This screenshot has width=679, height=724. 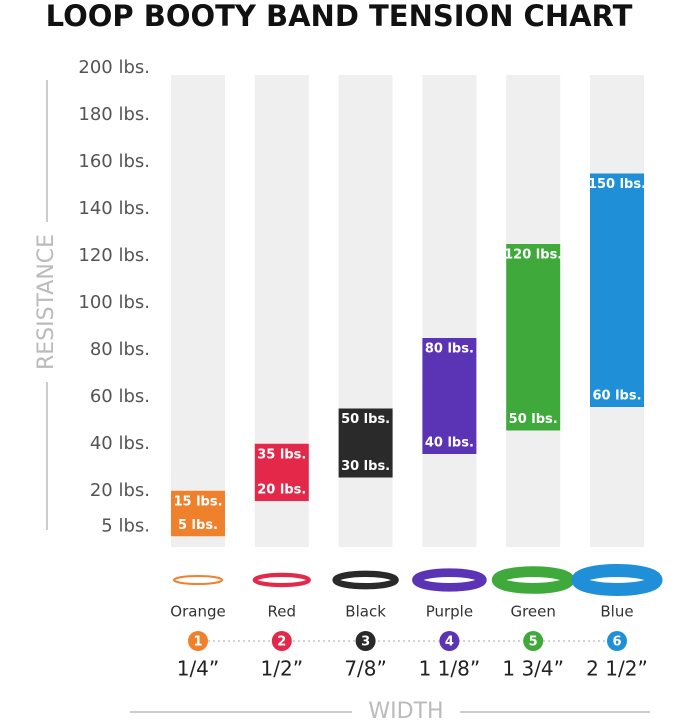 What do you see at coordinates (120, 396) in the screenshot?
I see `y-tick-label: 60 lbs.` at bounding box center [120, 396].